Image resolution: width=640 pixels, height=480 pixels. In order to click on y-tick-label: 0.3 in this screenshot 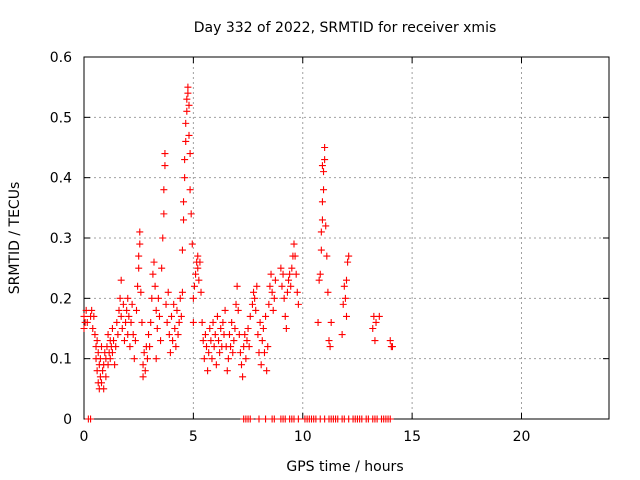, I will do `click(61, 239)`.